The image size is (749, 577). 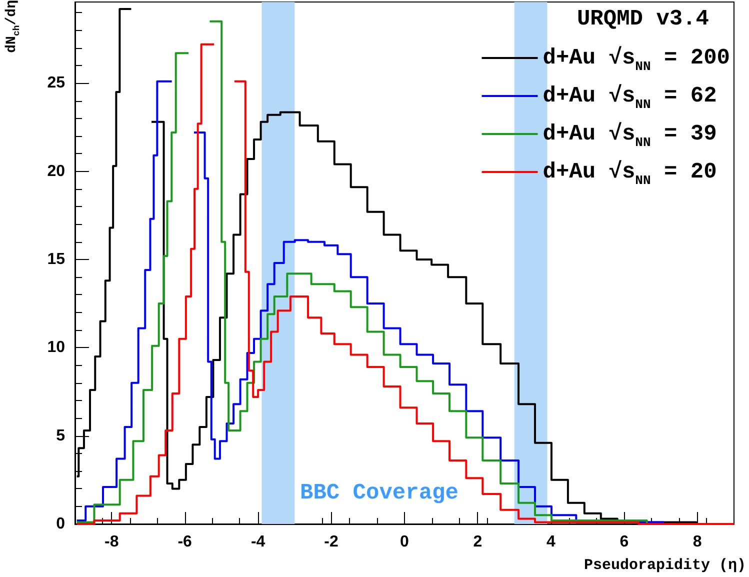 I want to click on y-tick-label: 5, so click(x=61, y=435).